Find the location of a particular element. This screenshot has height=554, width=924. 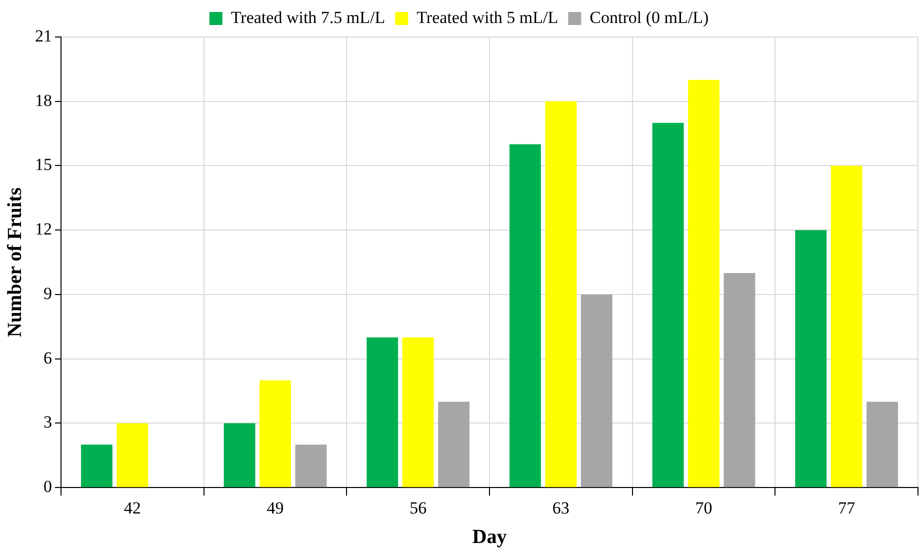

y-tick-label: 15 is located at coordinates (43, 164).